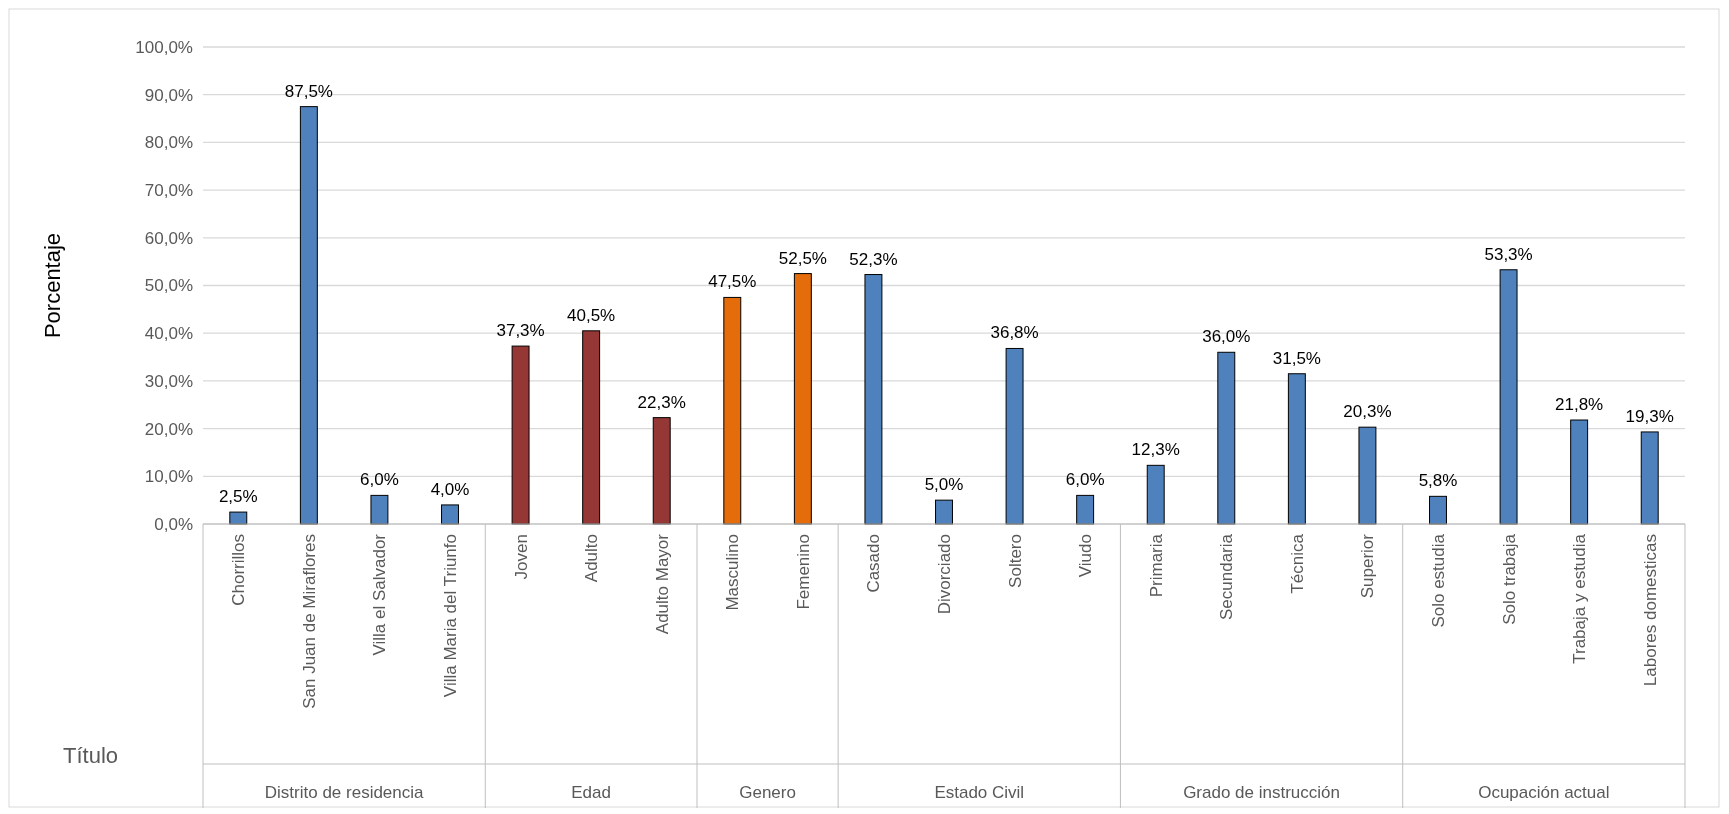 The height and width of the screenshot is (814, 1729). Describe the element at coordinates (733, 572) in the screenshot. I see `x-tick-label: Masculino` at that location.